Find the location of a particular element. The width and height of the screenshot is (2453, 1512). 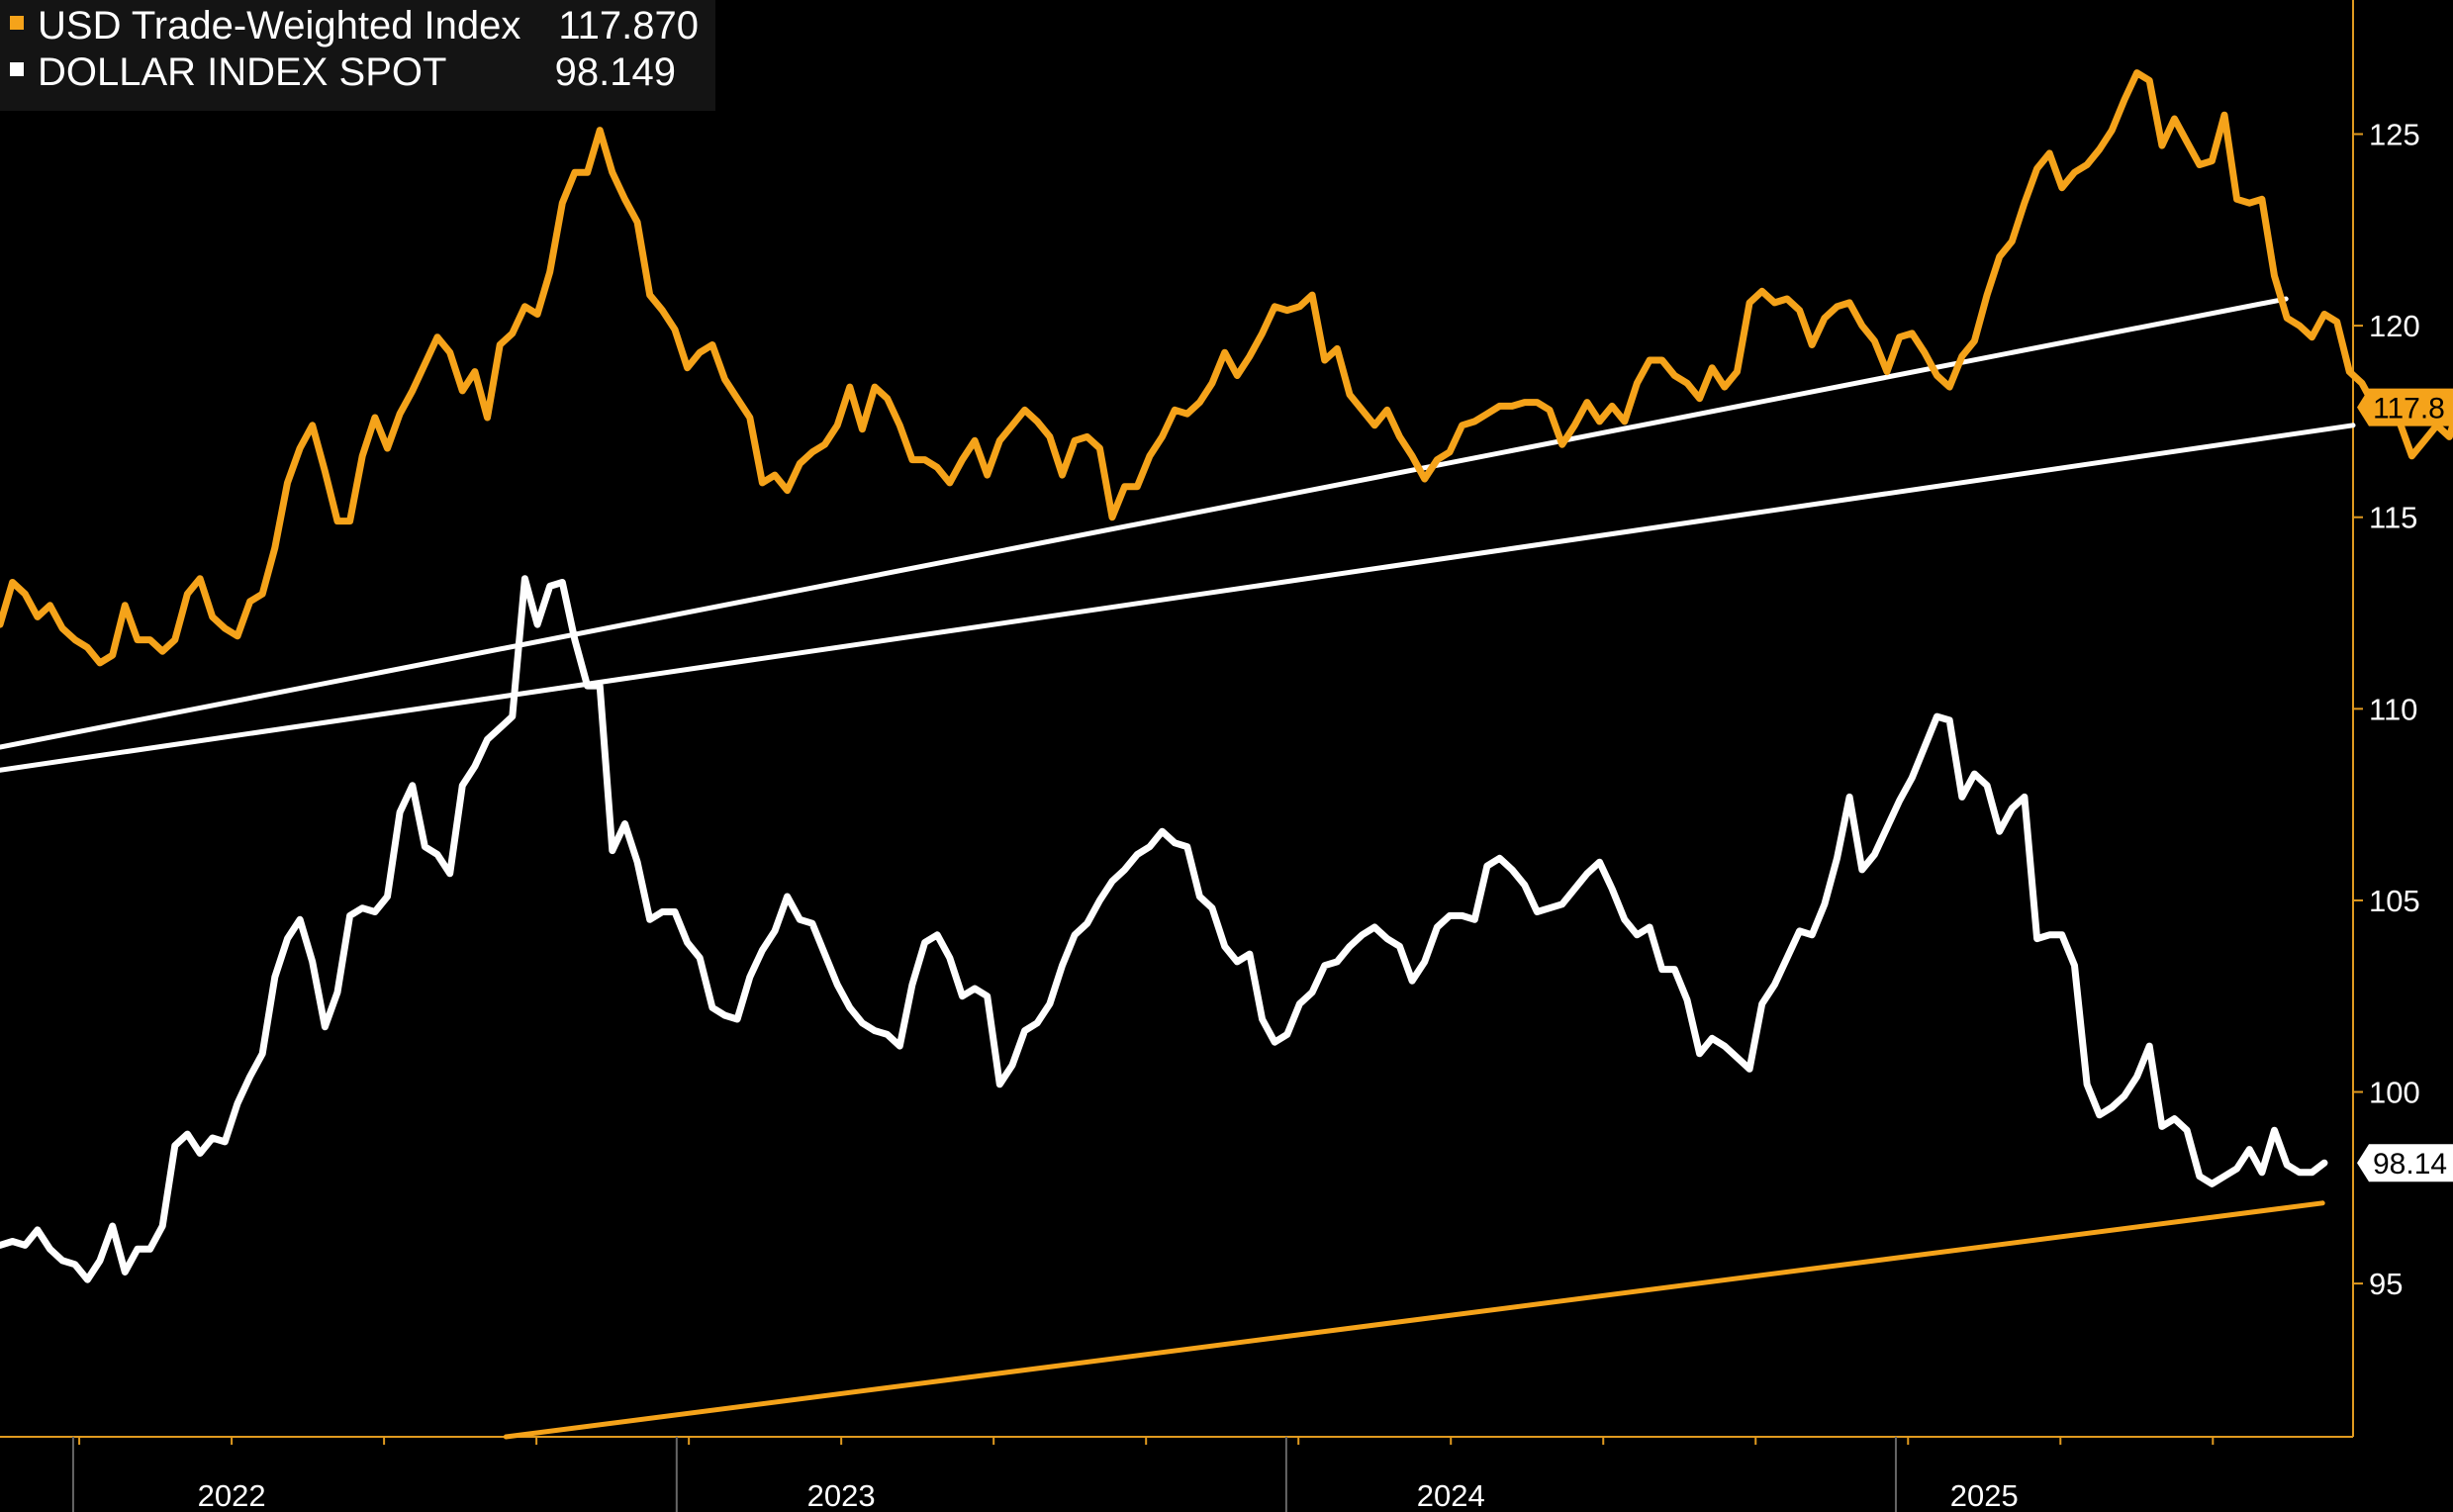

y-tick-label: 100 is located at coordinates (2395, 1093).